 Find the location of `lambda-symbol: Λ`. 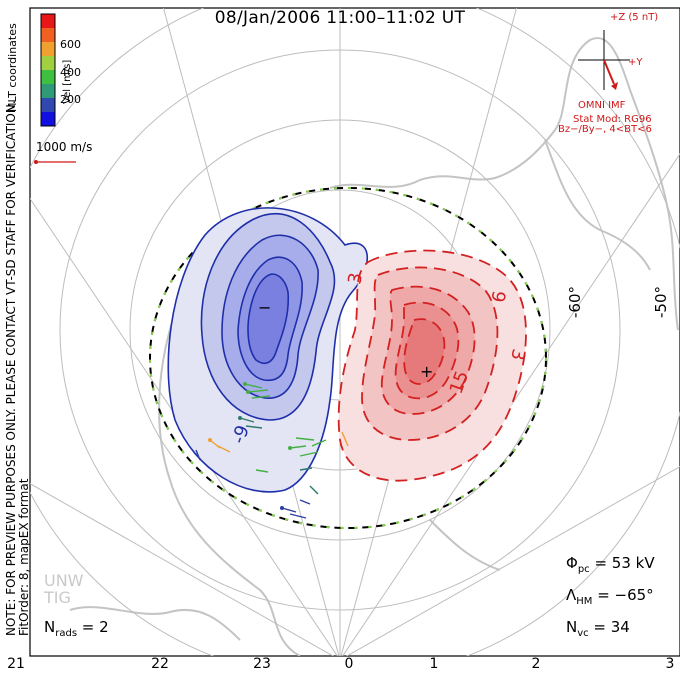

lambda-symbol: Λ is located at coordinates (571, 595).